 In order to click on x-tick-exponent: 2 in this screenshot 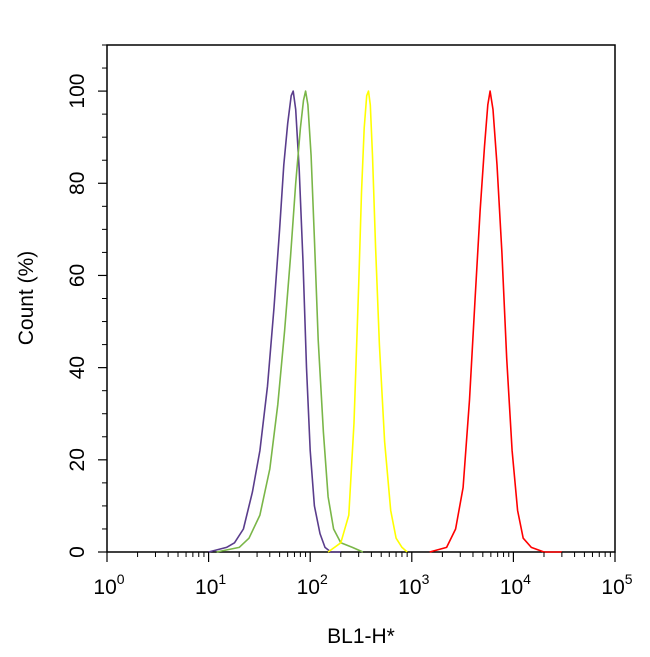, I will do `click(324, 579)`.